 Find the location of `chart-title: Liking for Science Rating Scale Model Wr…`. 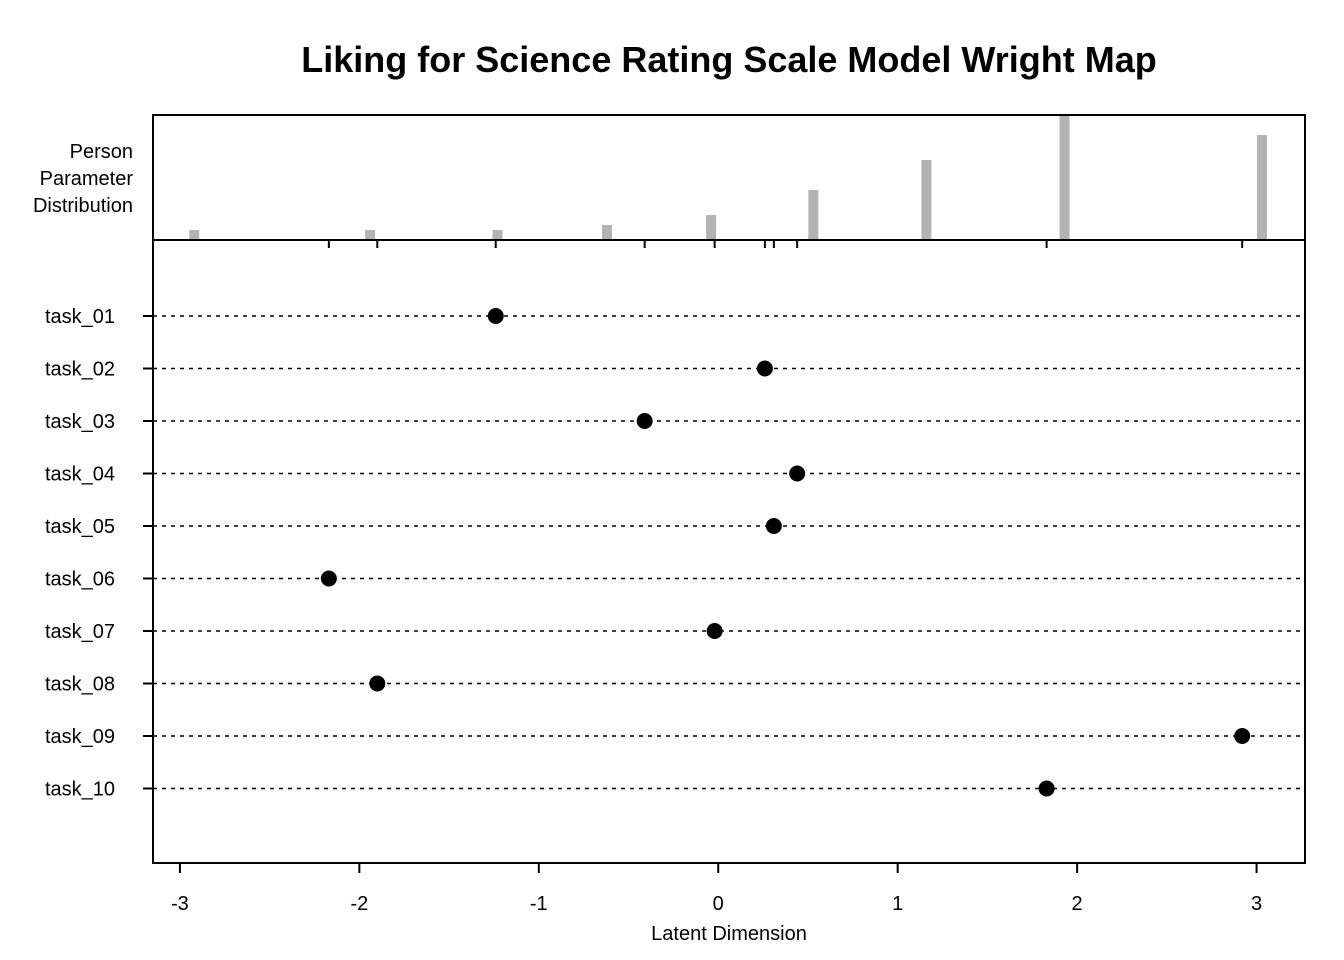

chart-title: Liking for Science Rating Scale Model Wr… is located at coordinates (728, 59).